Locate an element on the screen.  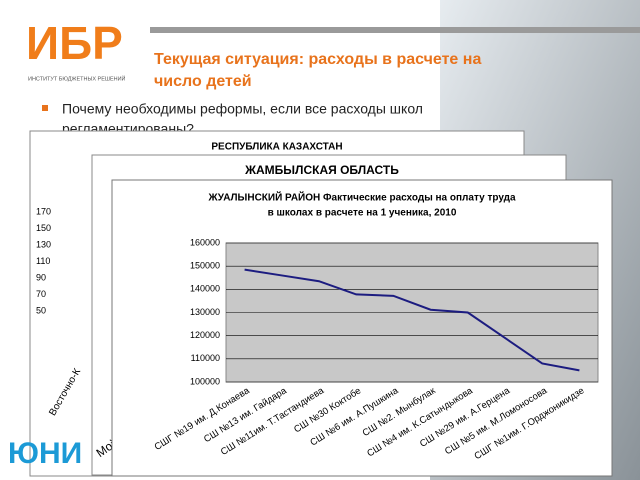
y-tick-label: 120000 is located at coordinates (205, 335).